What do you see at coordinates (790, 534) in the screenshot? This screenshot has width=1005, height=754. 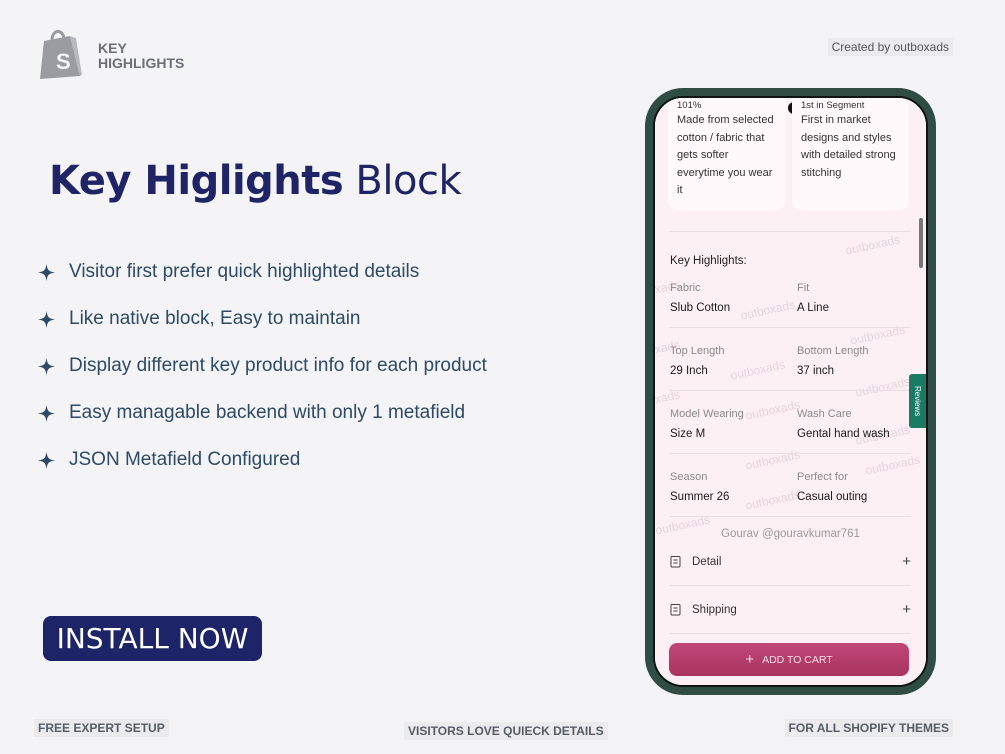 I see `credit: Gourav @gouravkumar761` at bounding box center [790, 534].